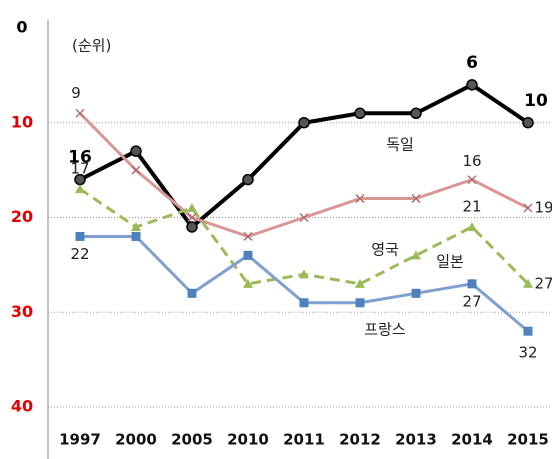  I want to click on series-label: 영국, so click(385, 250).